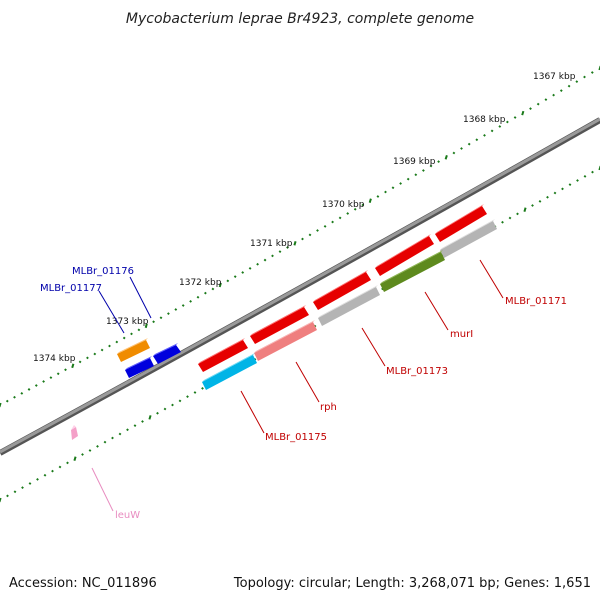 This screenshot has height=600, width=600. What do you see at coordinates (271, 244) in the screenshot?
I see `kbp-label-1371: 1371 kbp` at bounding box center [271, 244].